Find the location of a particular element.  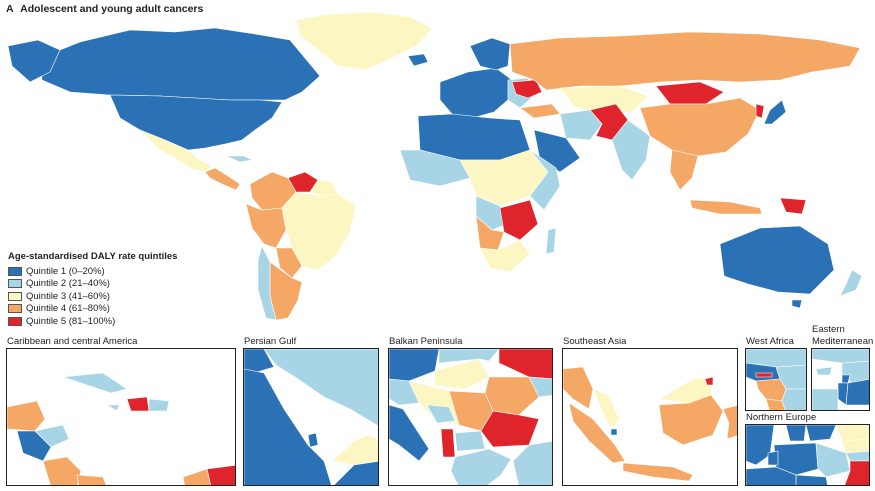

inset-sea-sumatra is located at coordinates (597, 433).